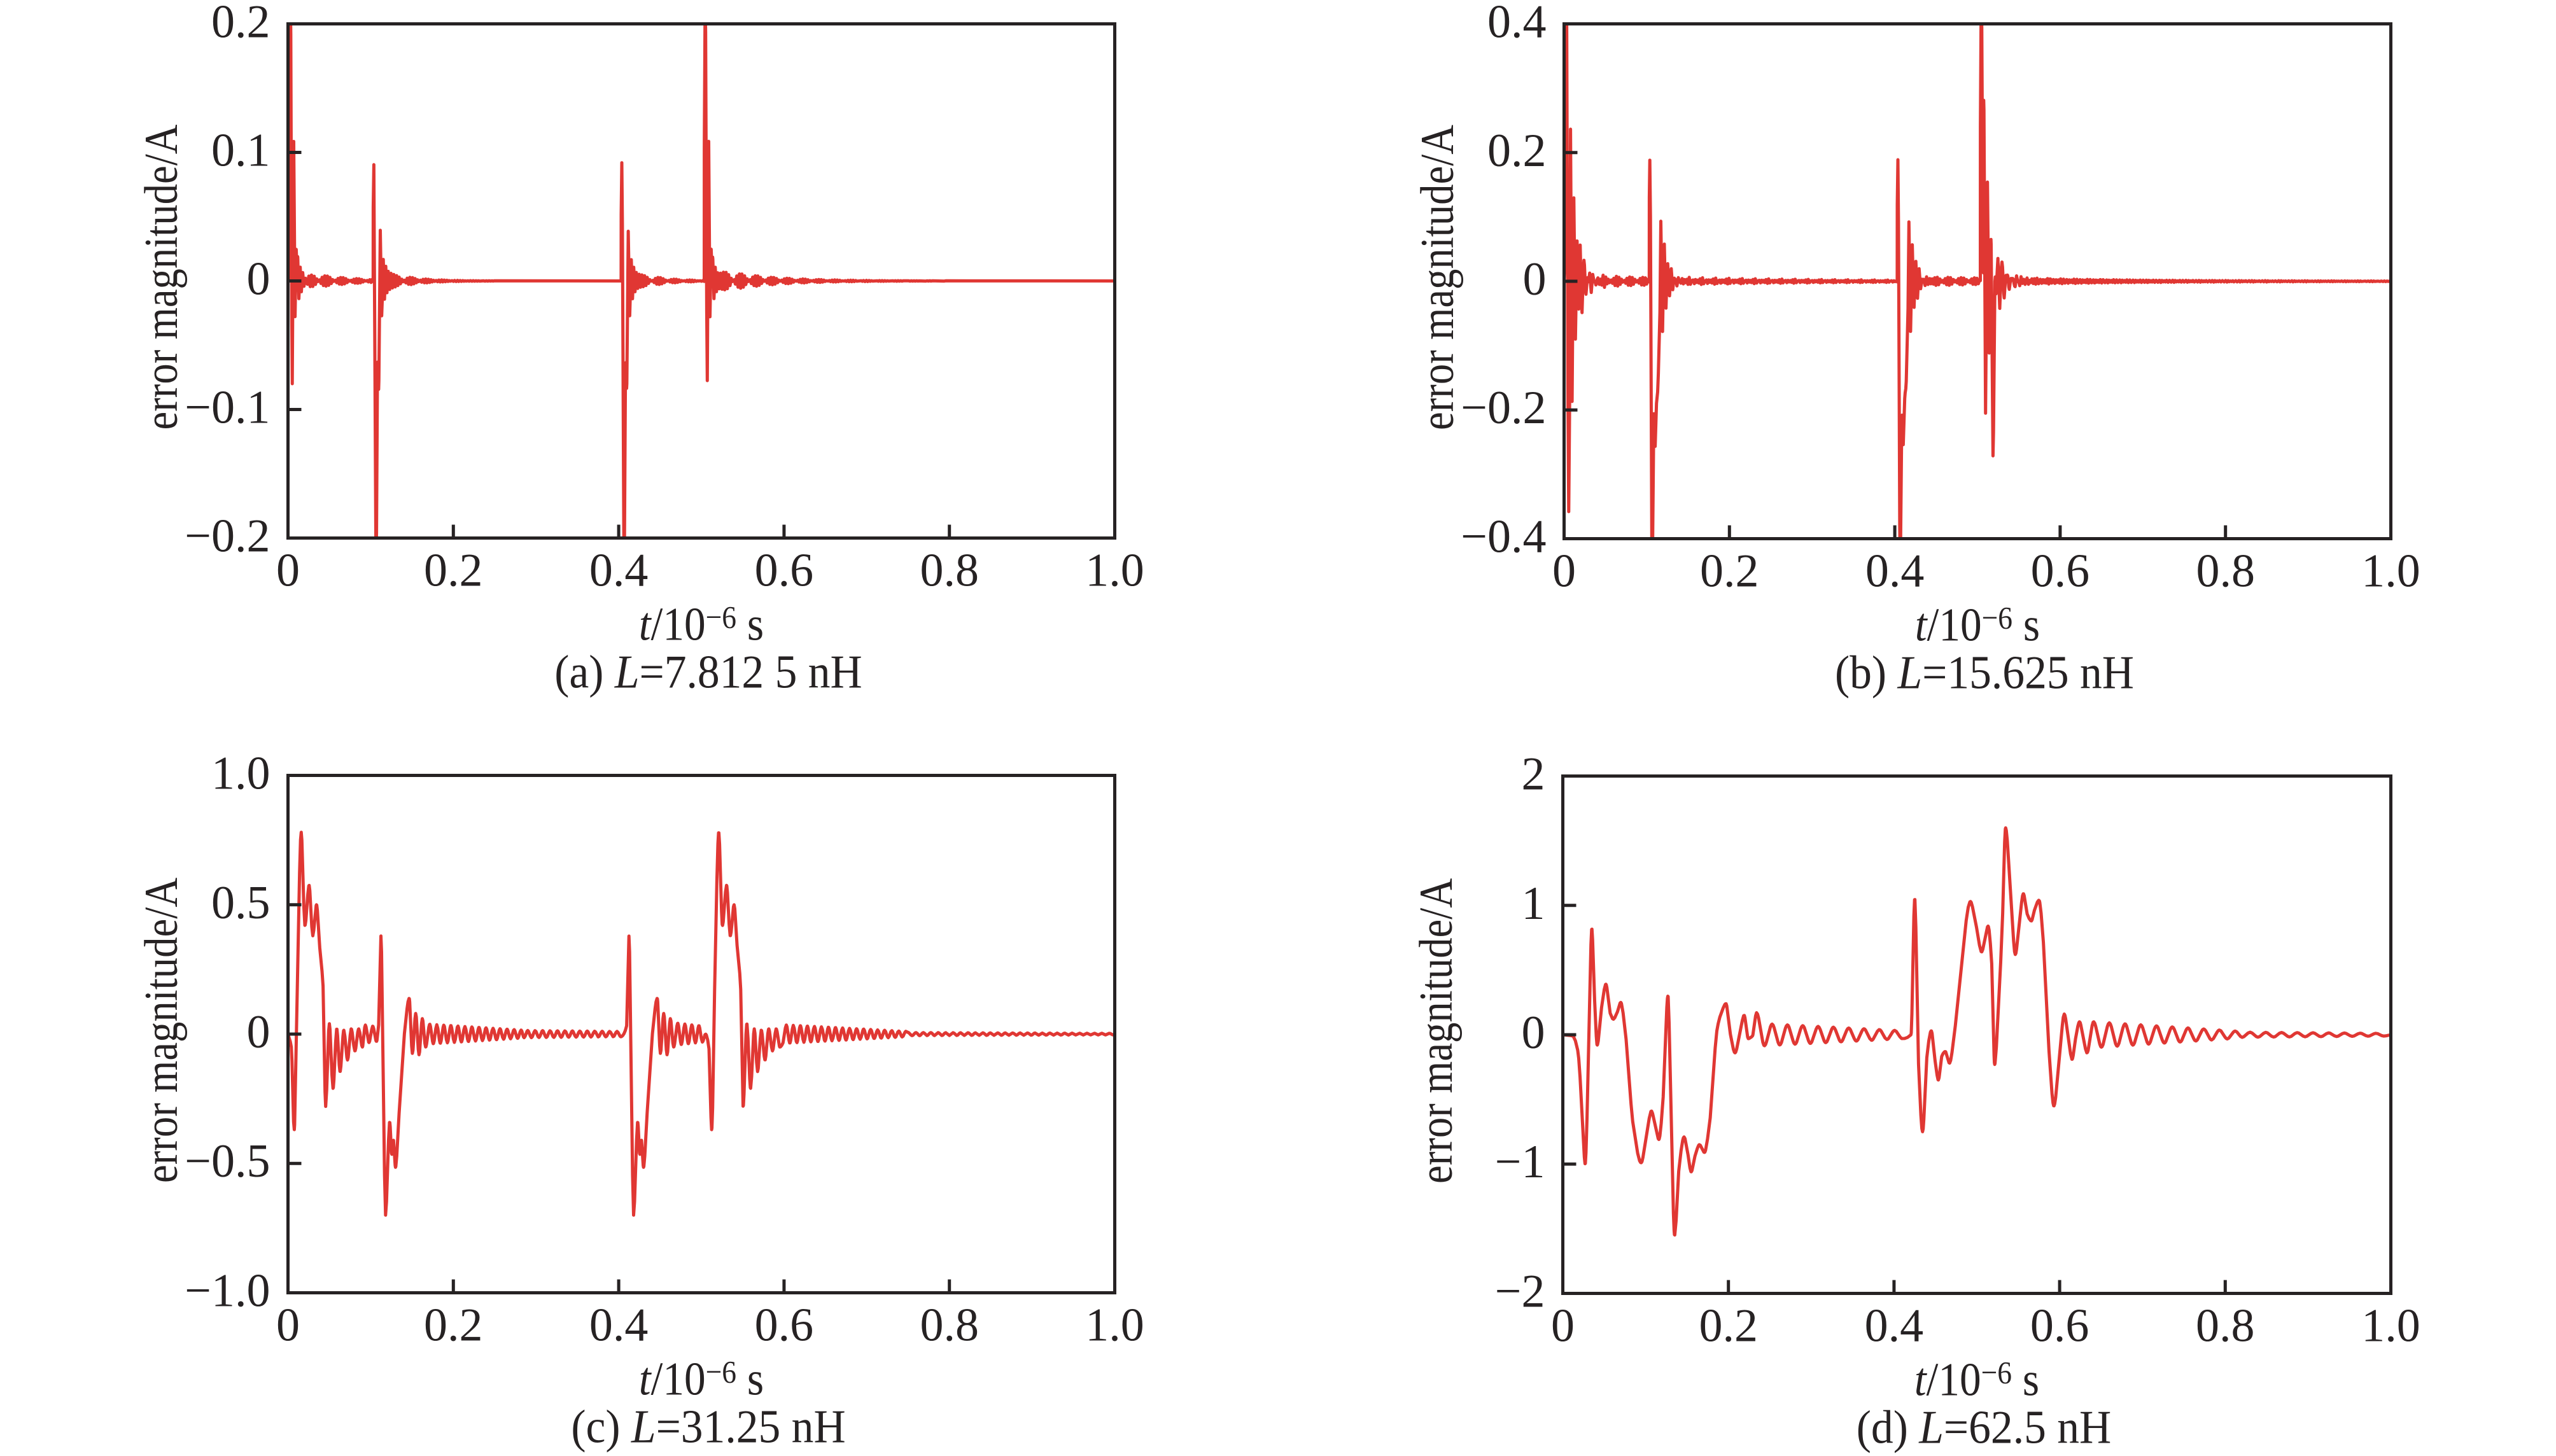 The width and height of the screenshot is (2556, 1456). Describe the element at coordinates (1984, 673) in the screenshot. I see `svg-text: (b) L=15.625 nH` at that location.